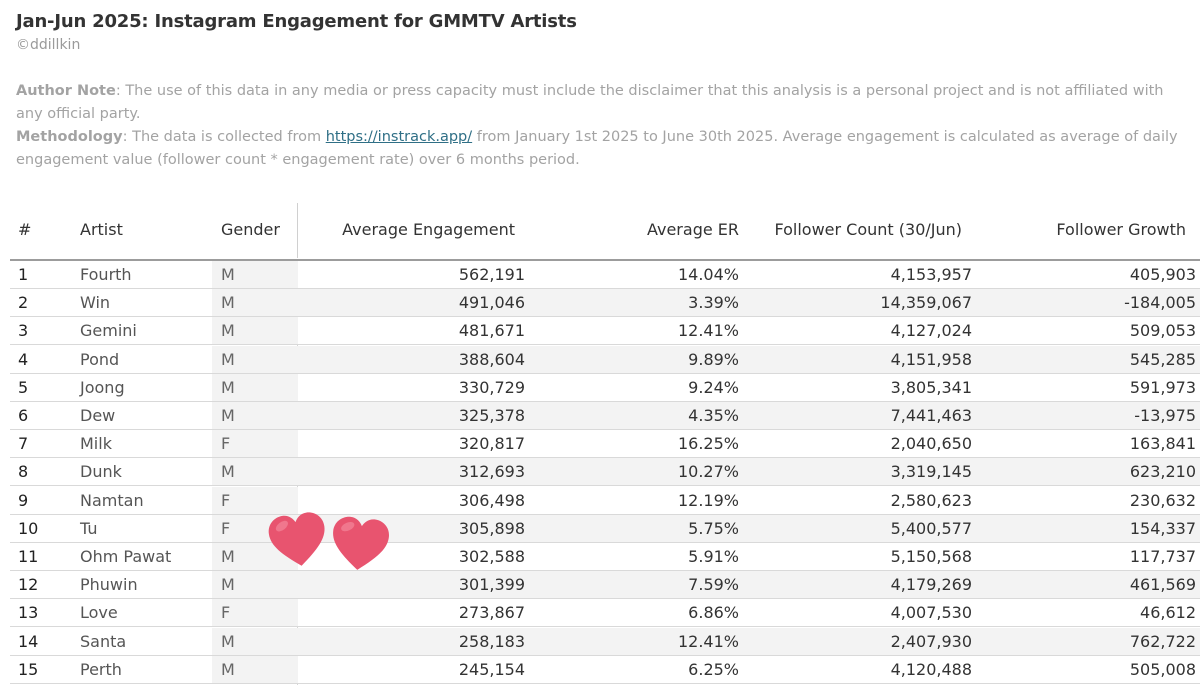  I want to click on artist-cell: Phuwin, so click(109, 585).